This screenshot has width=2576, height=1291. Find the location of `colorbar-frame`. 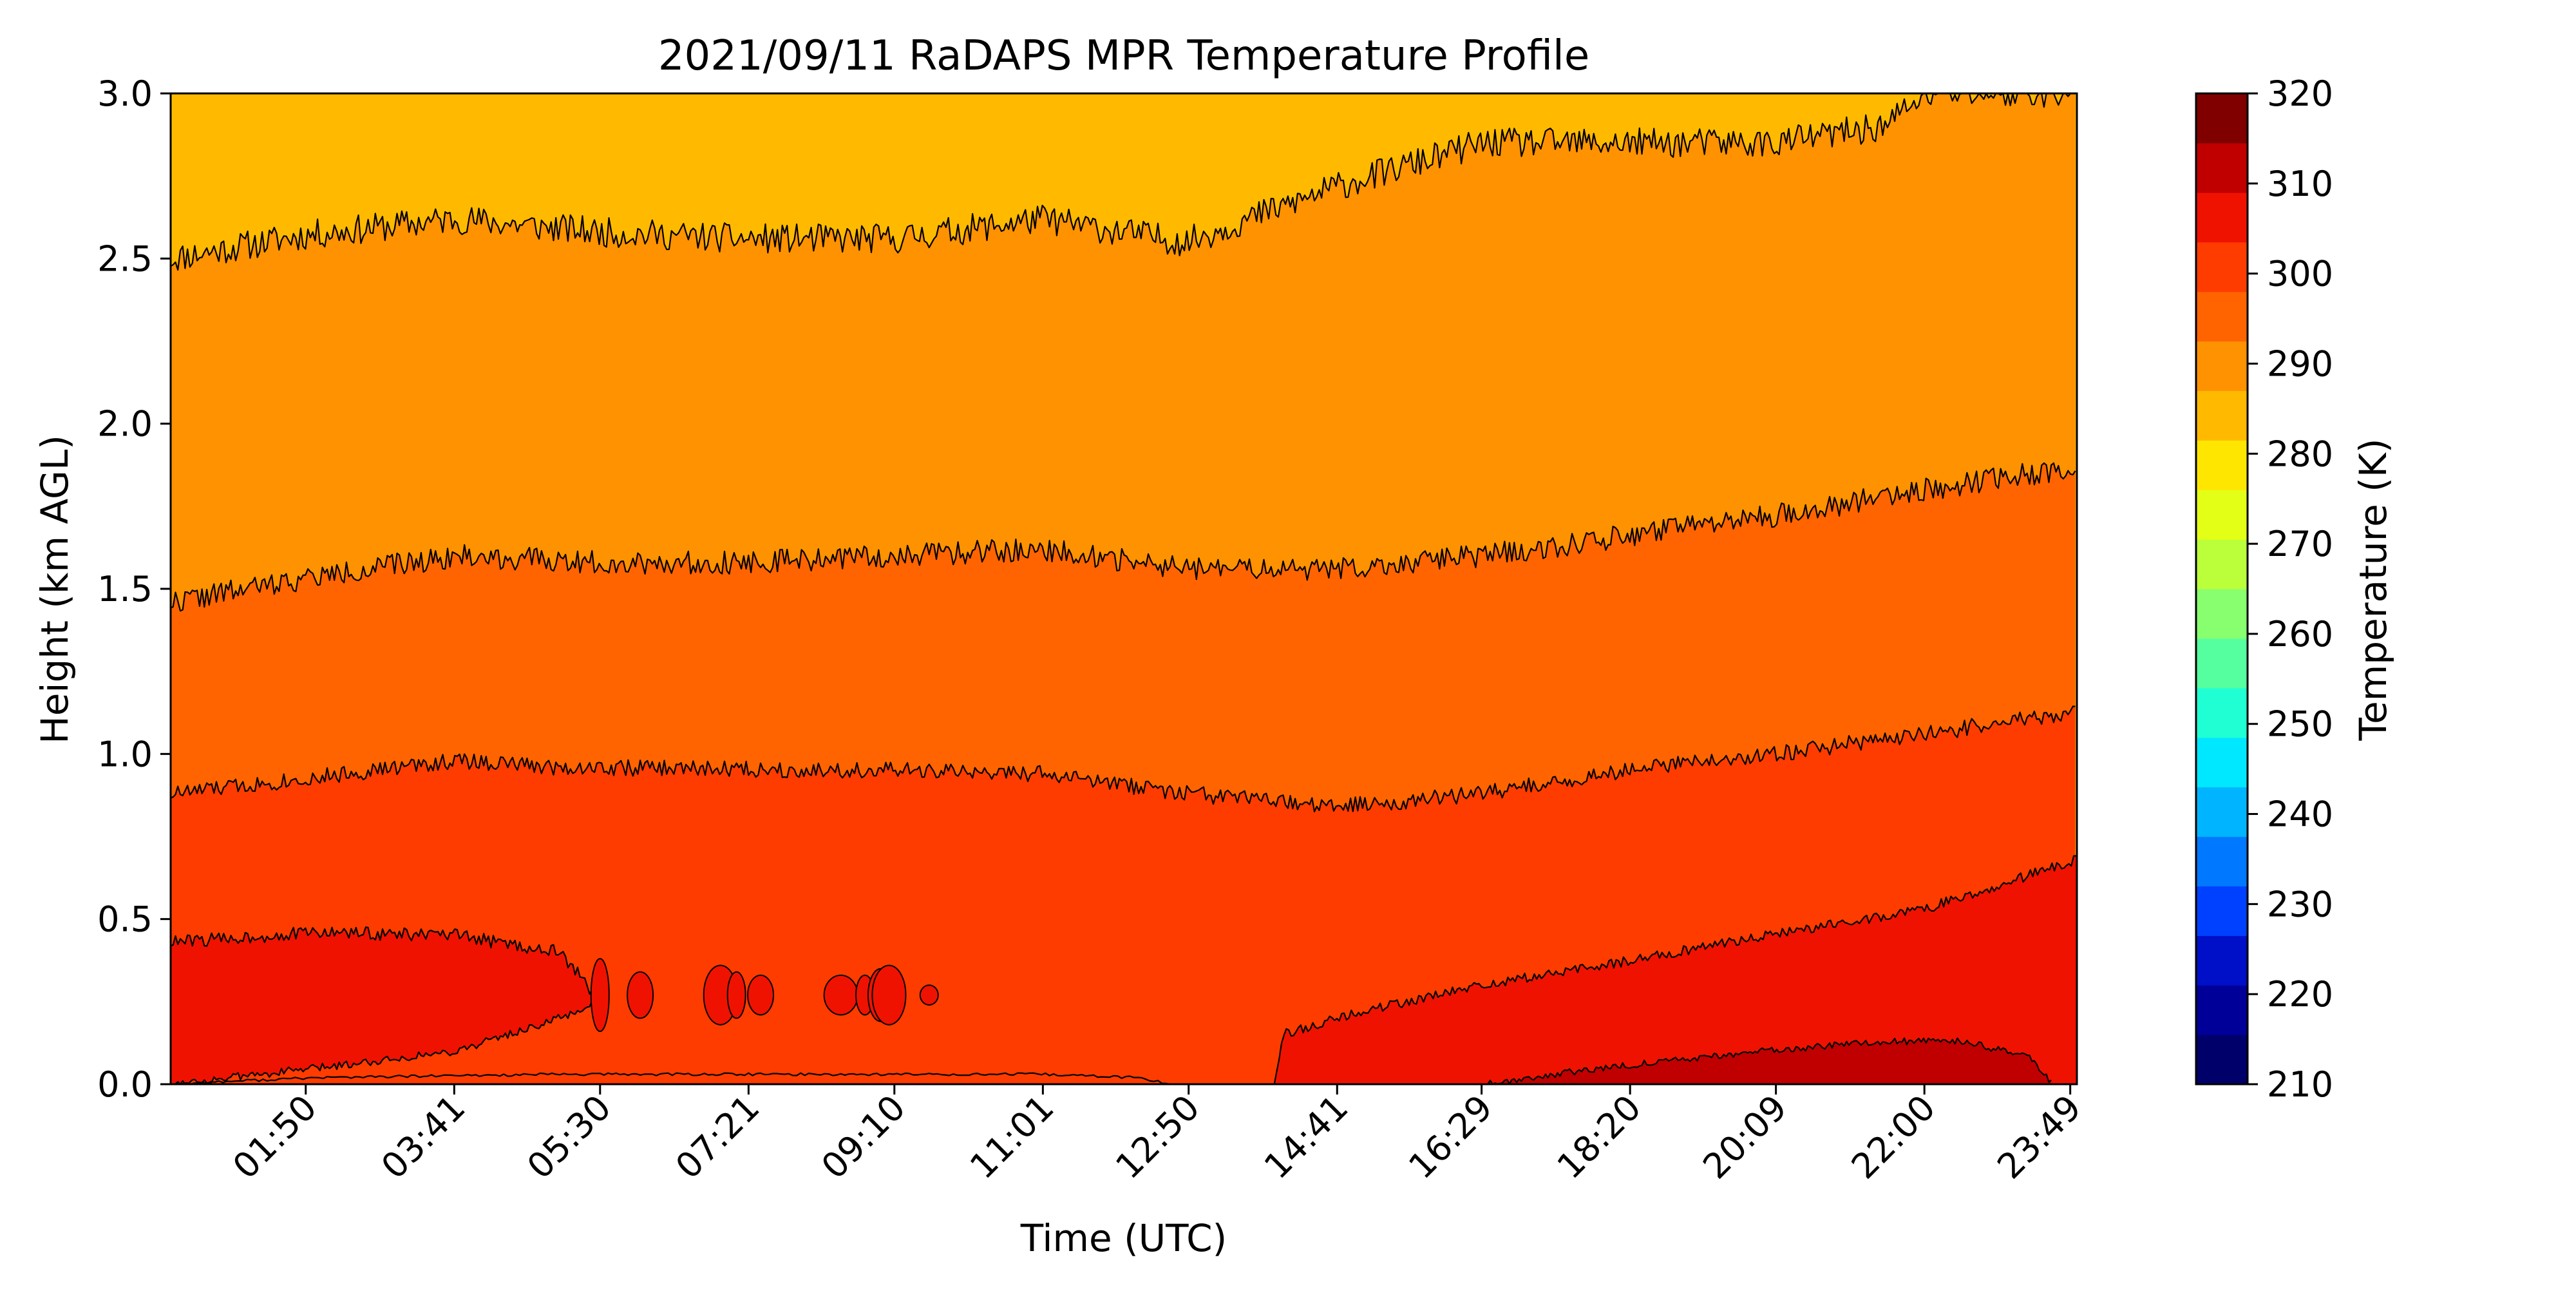

colorbar-frame is located at coordinates (2222, 588).